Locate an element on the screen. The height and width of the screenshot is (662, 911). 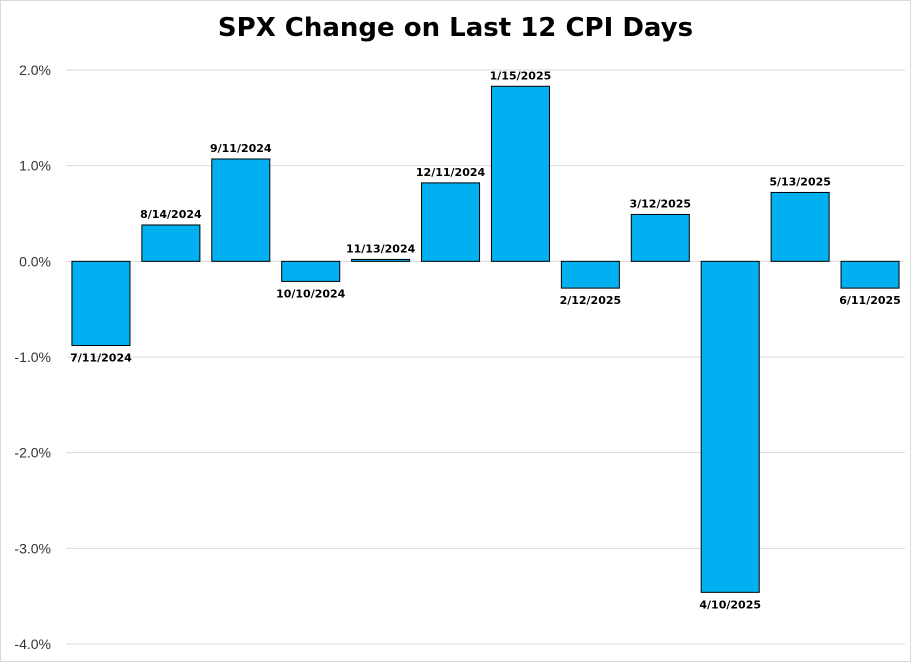
data-label: 1/15/2025 is located at coordinates (521, 75).